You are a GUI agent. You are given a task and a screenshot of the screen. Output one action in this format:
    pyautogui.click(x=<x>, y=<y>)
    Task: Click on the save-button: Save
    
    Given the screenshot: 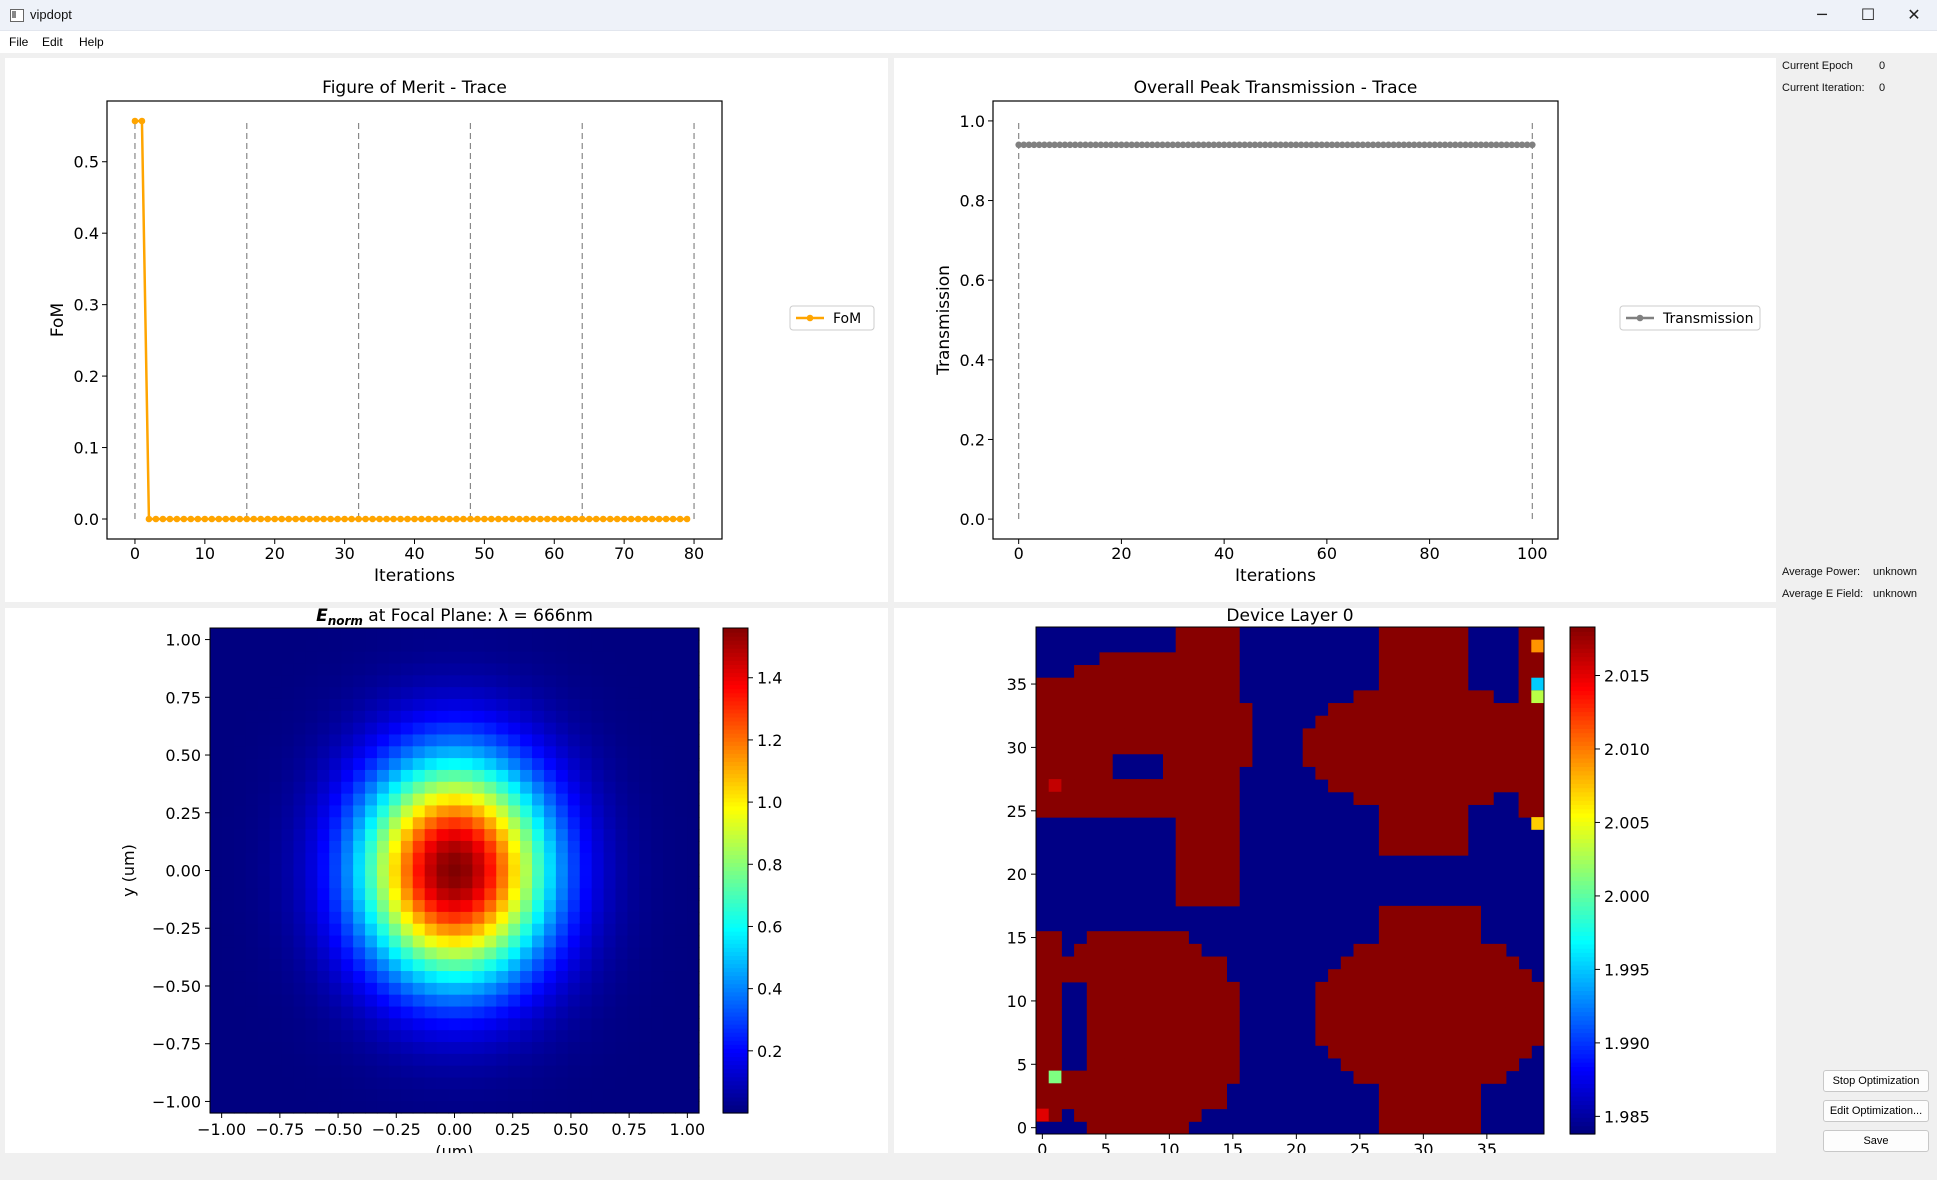 What is the action you would take?
    pyautogui.click(x=1876, y=1141)
    